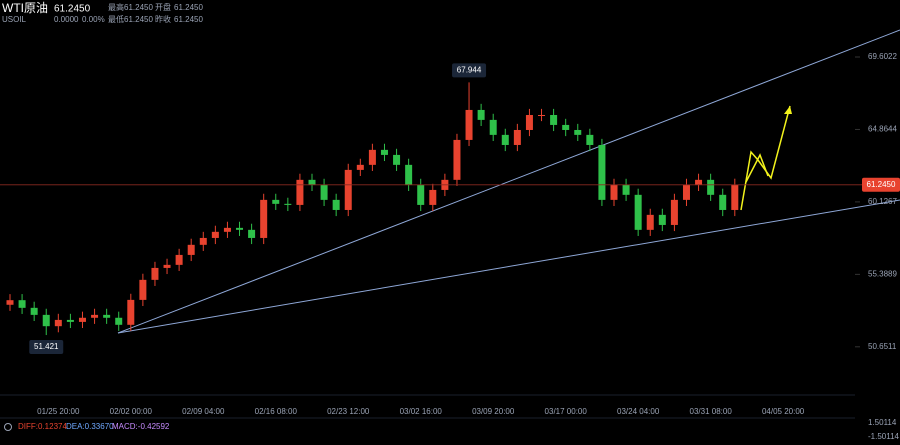  What do you see at coordinates (163, 7) in the screenshot?
I see `open-label: 开盘` at bounding box center [163, 7].